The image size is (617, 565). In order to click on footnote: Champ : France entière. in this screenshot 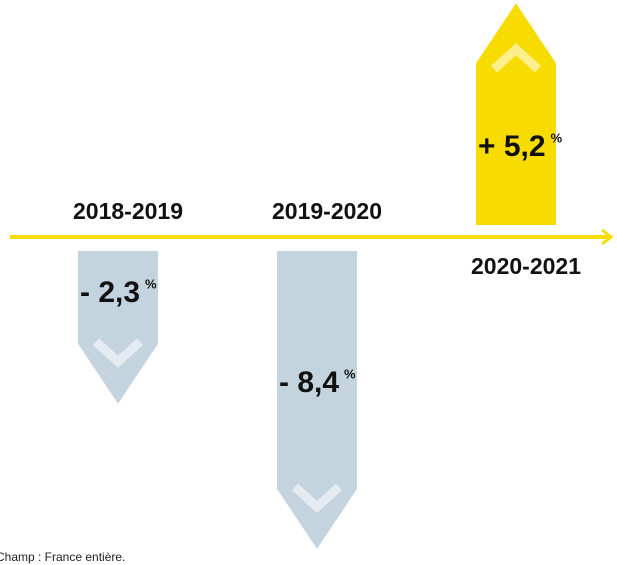, I will do `click(62, 557)`.